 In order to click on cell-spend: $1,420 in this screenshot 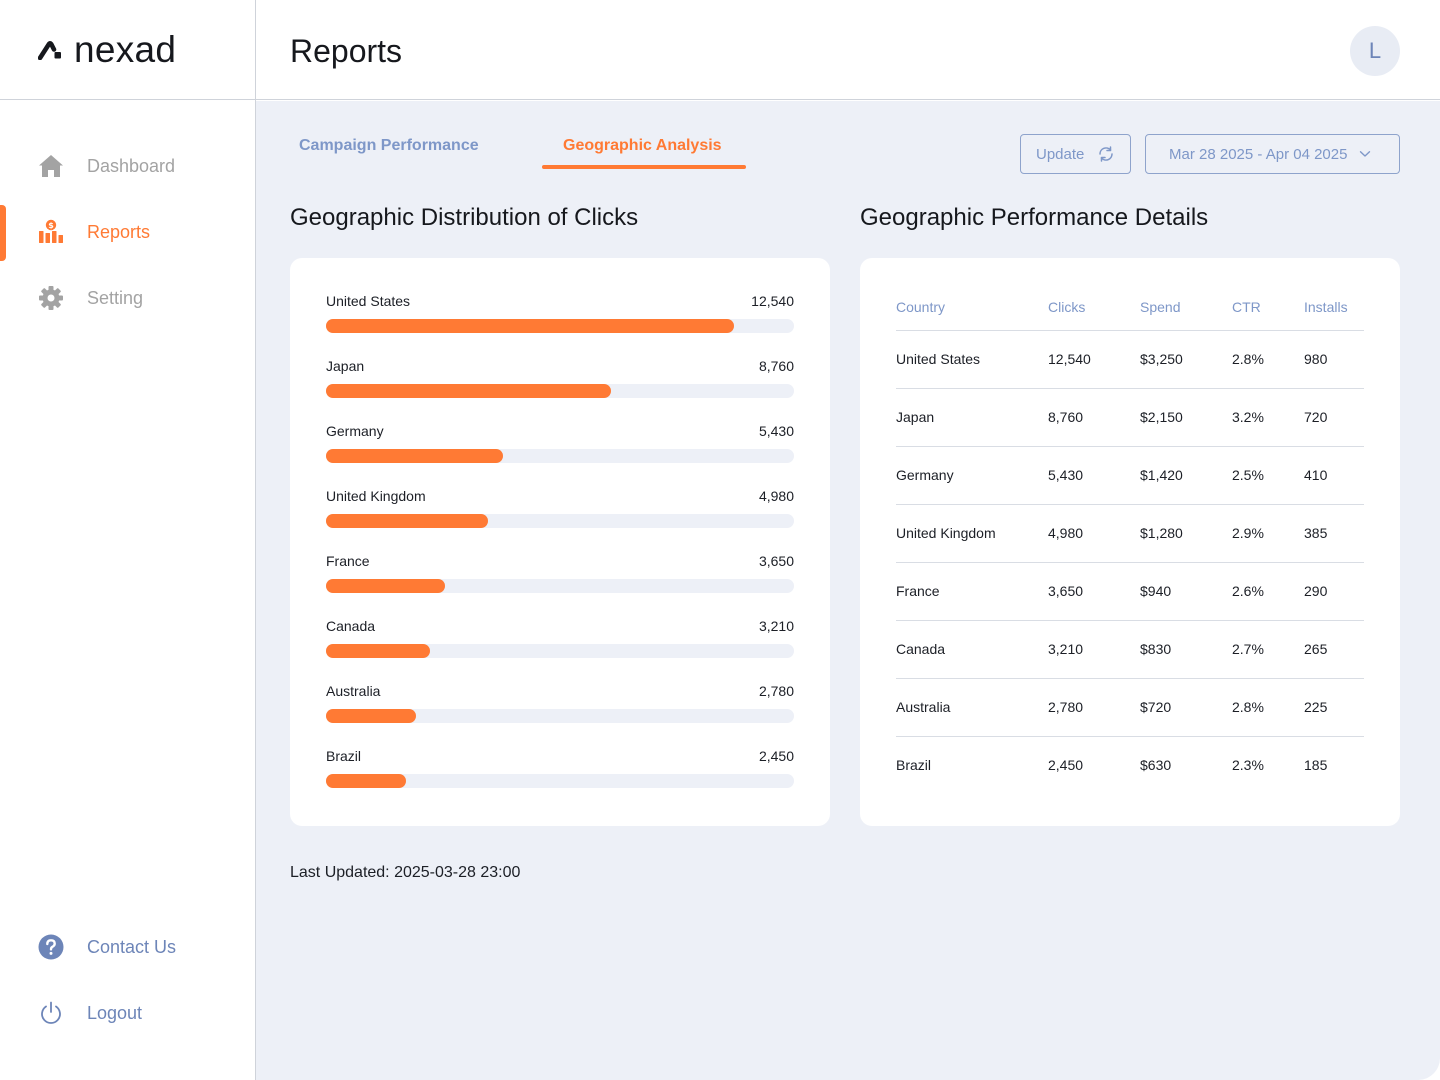, I will do `click(1186, 475)`.